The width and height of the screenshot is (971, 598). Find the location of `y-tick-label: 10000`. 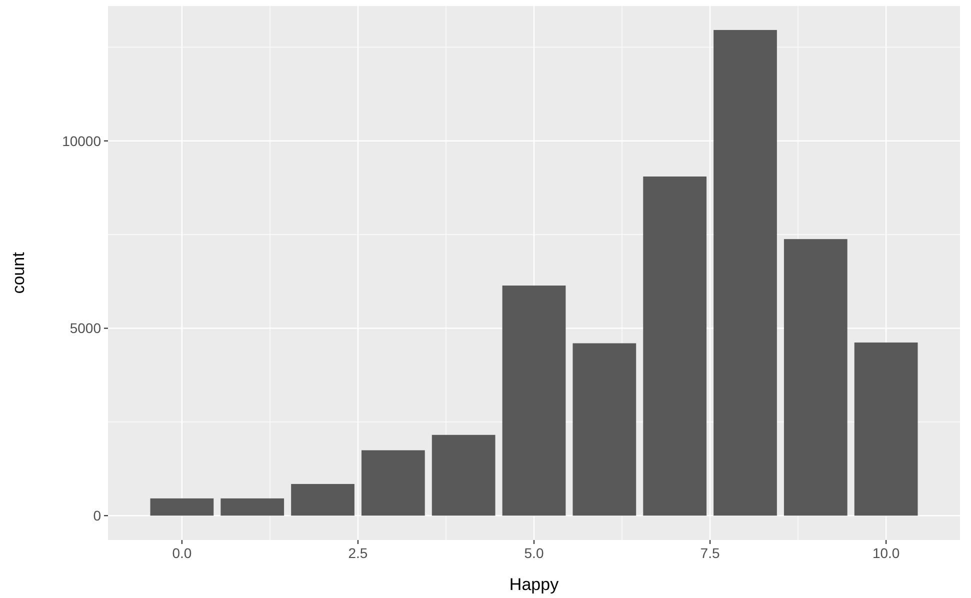

y-tick-label: 10000 is located at coordinates (82, 140).